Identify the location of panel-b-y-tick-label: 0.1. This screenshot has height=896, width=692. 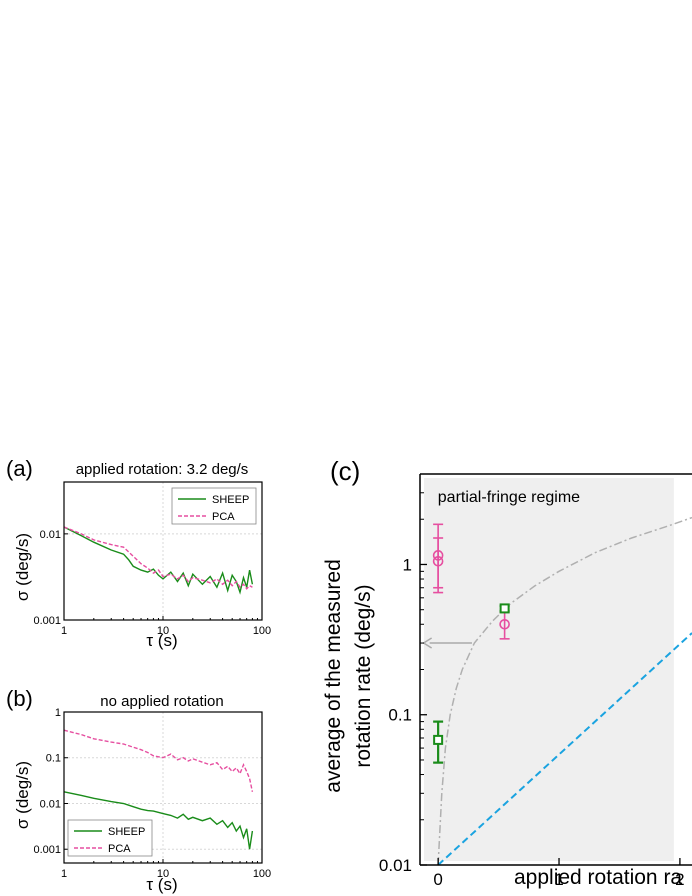
(53, 759).